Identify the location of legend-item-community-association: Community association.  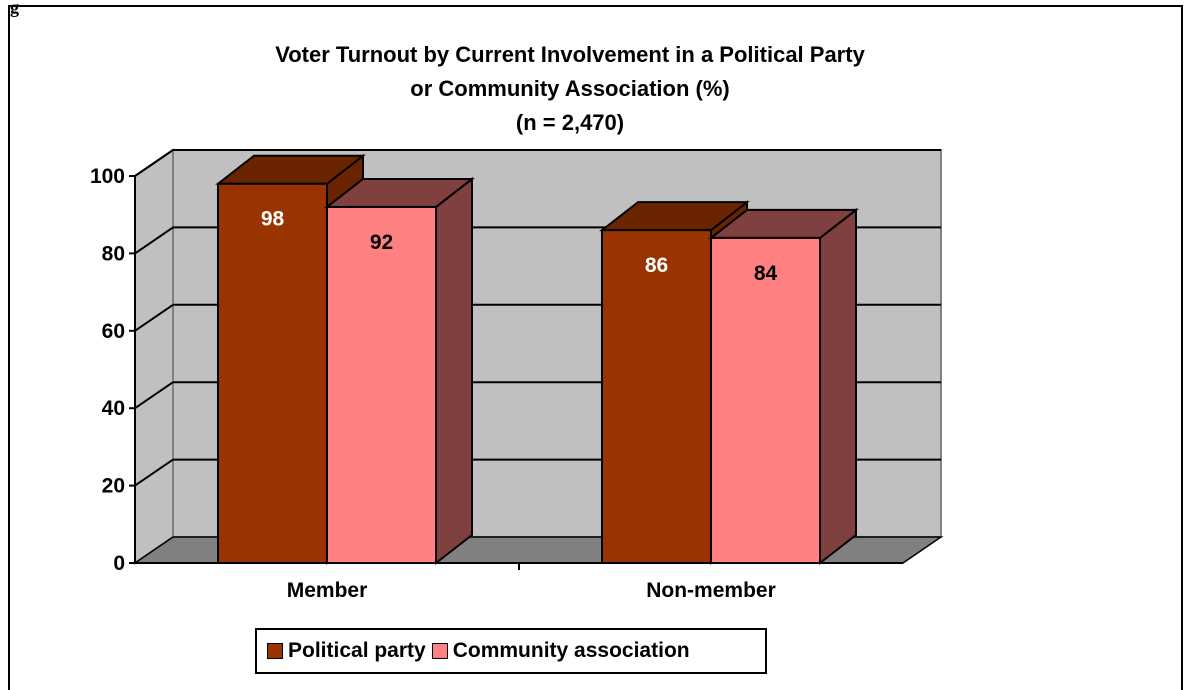
(560, 651).